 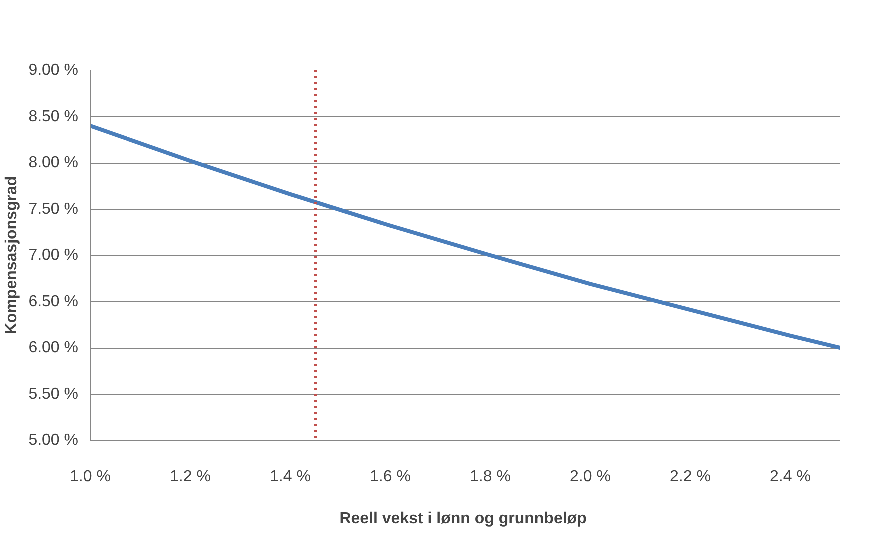 I want to click on y-tick-label: 5.50 %, so click(x=53, y=394).